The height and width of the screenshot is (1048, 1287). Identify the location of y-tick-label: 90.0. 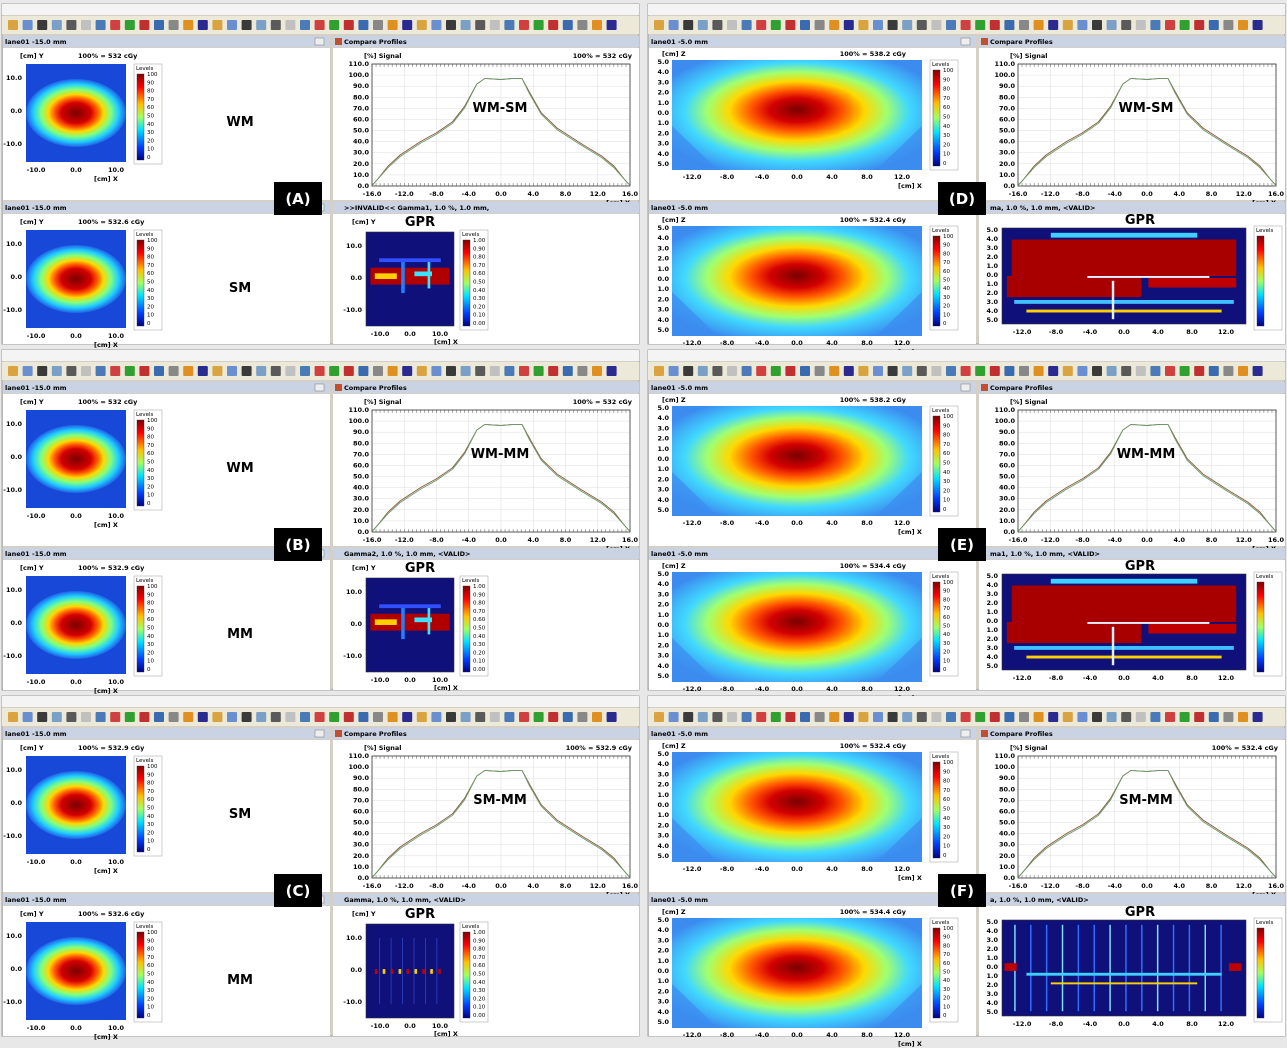
(1007, 432).